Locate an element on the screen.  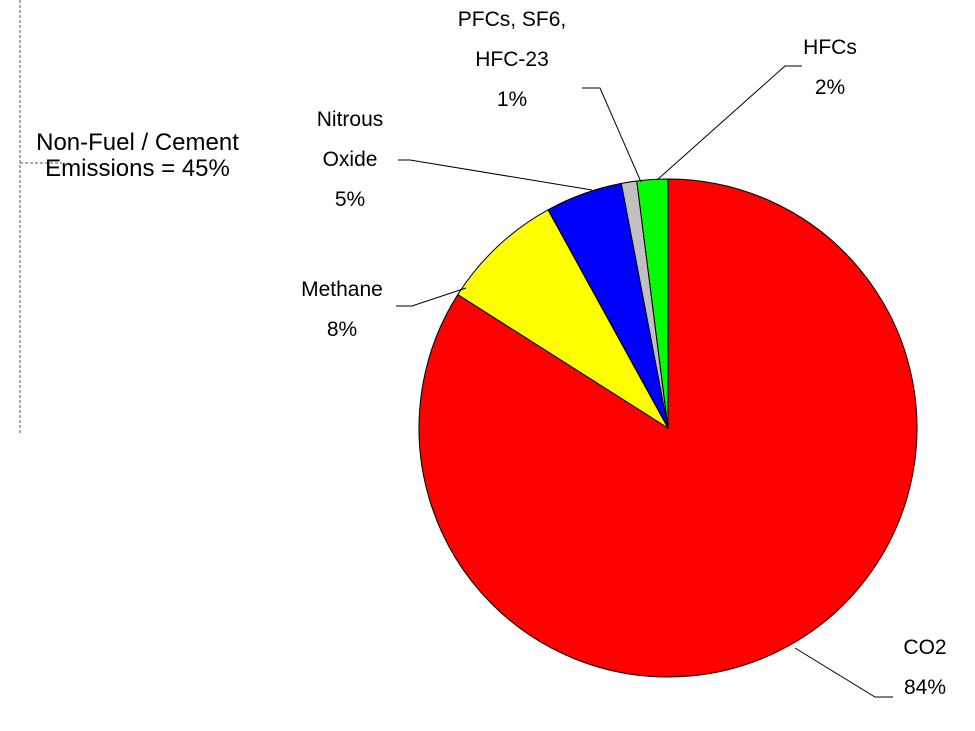
percent-label: 5% is located at coordinates (350, 199).